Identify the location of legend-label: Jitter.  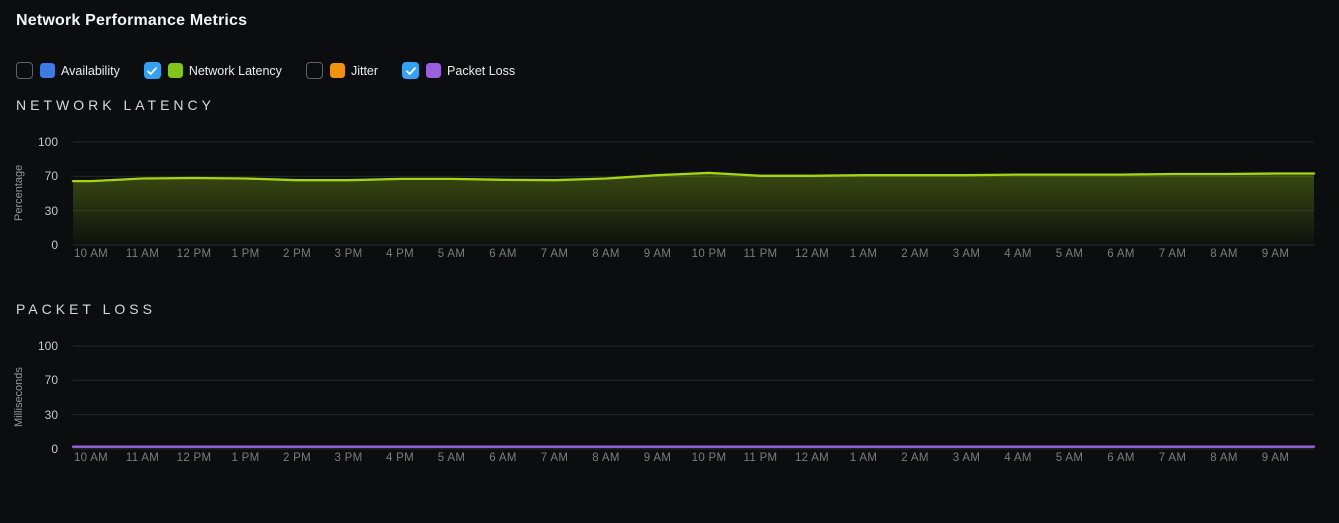
(364, 70).